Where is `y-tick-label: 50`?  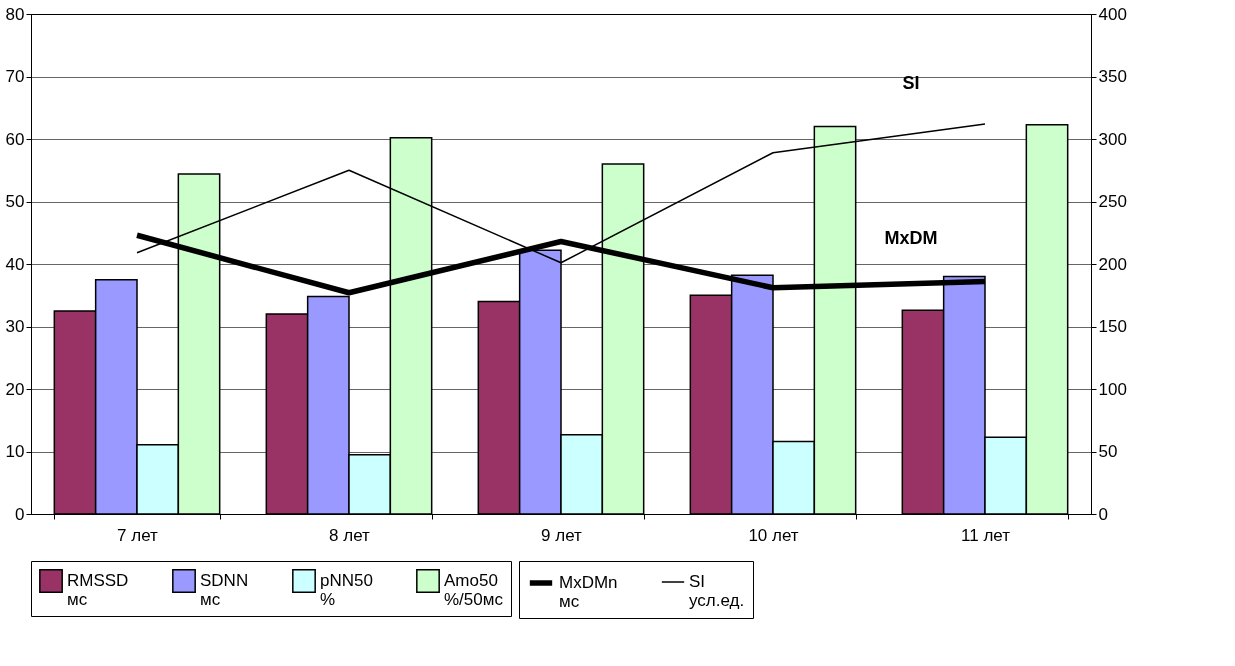 y-tick-label: 50 is located at coordinates (15, 201).